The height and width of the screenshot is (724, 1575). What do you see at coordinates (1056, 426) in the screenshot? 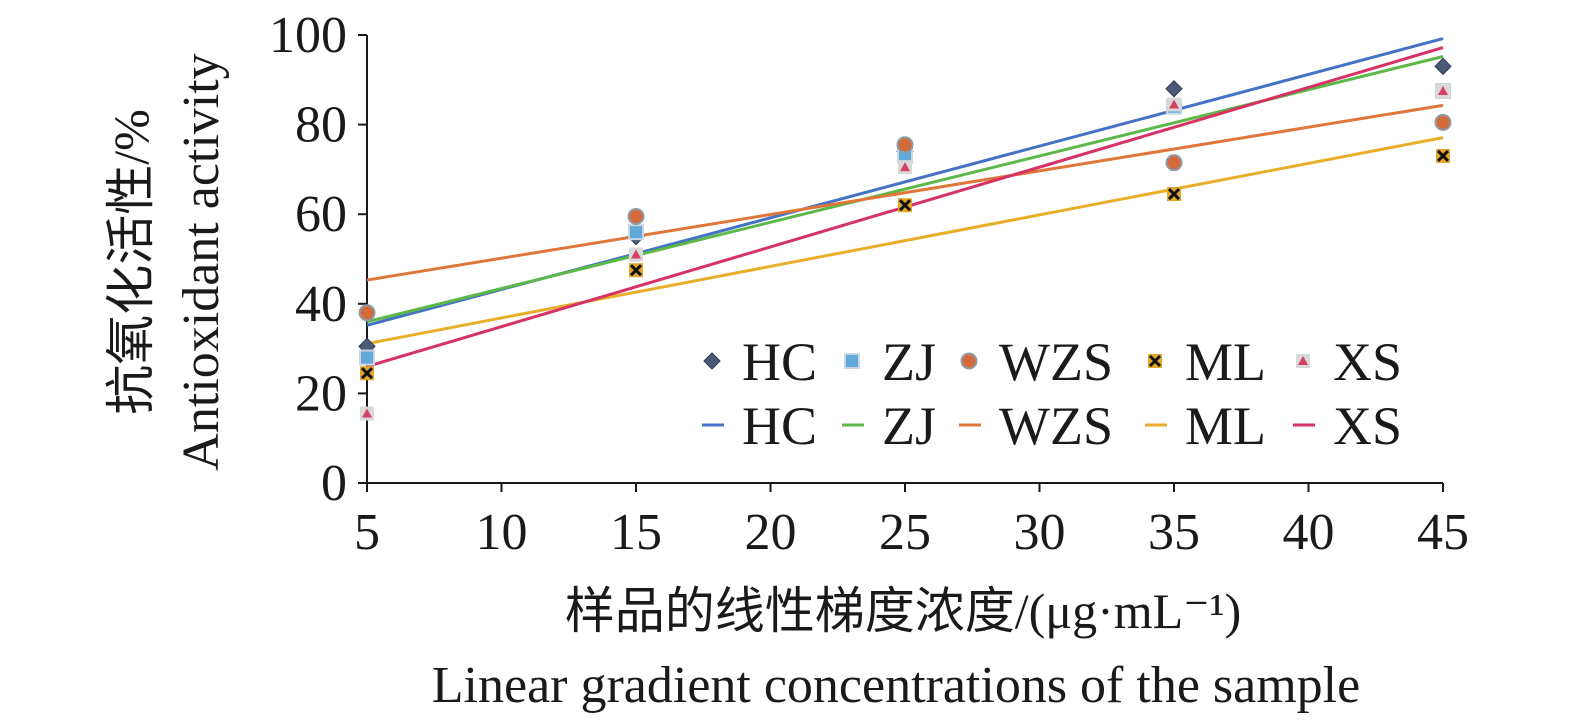
I see `legend-trend-label-wzs: WZS` at bounding box center [1056, 426].